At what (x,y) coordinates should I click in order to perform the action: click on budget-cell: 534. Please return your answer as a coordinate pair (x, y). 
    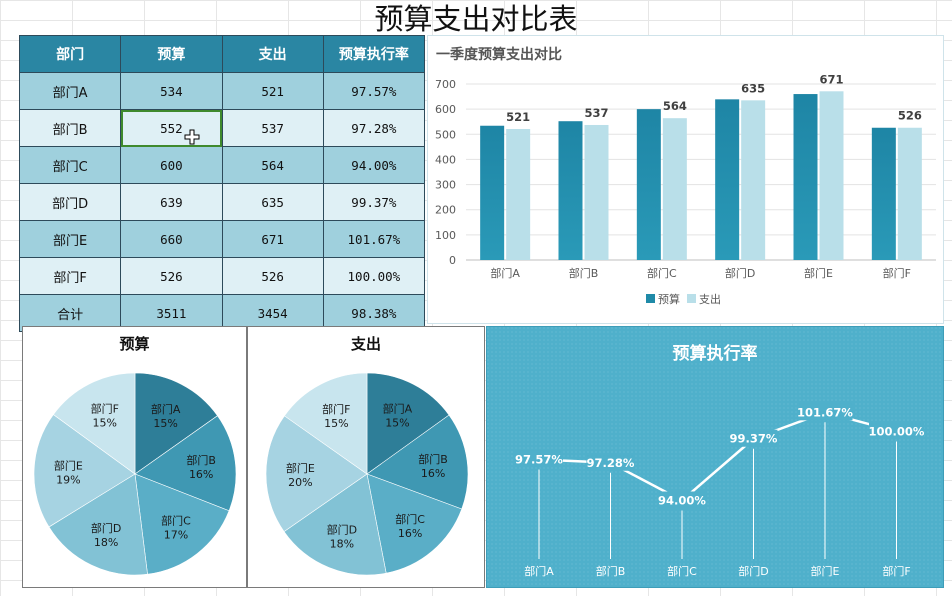
    Looking at the image, I should click on (171, 91).